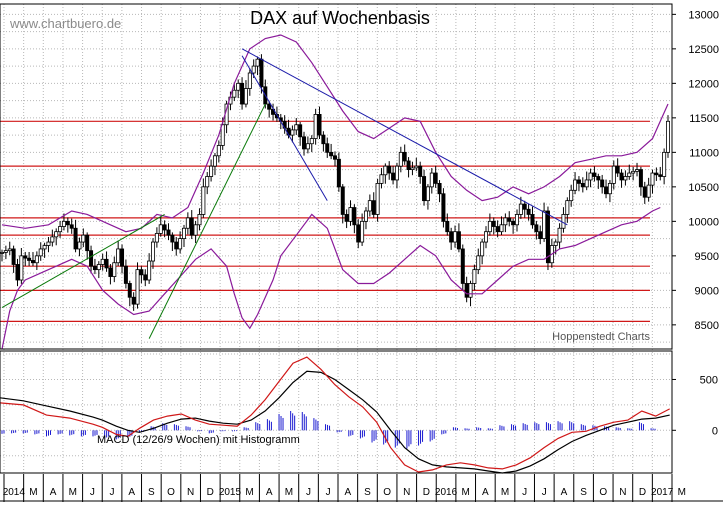 This screenshot has width=723, height=507. I want to click on price-tick-label: 10000, so click(703, 222).